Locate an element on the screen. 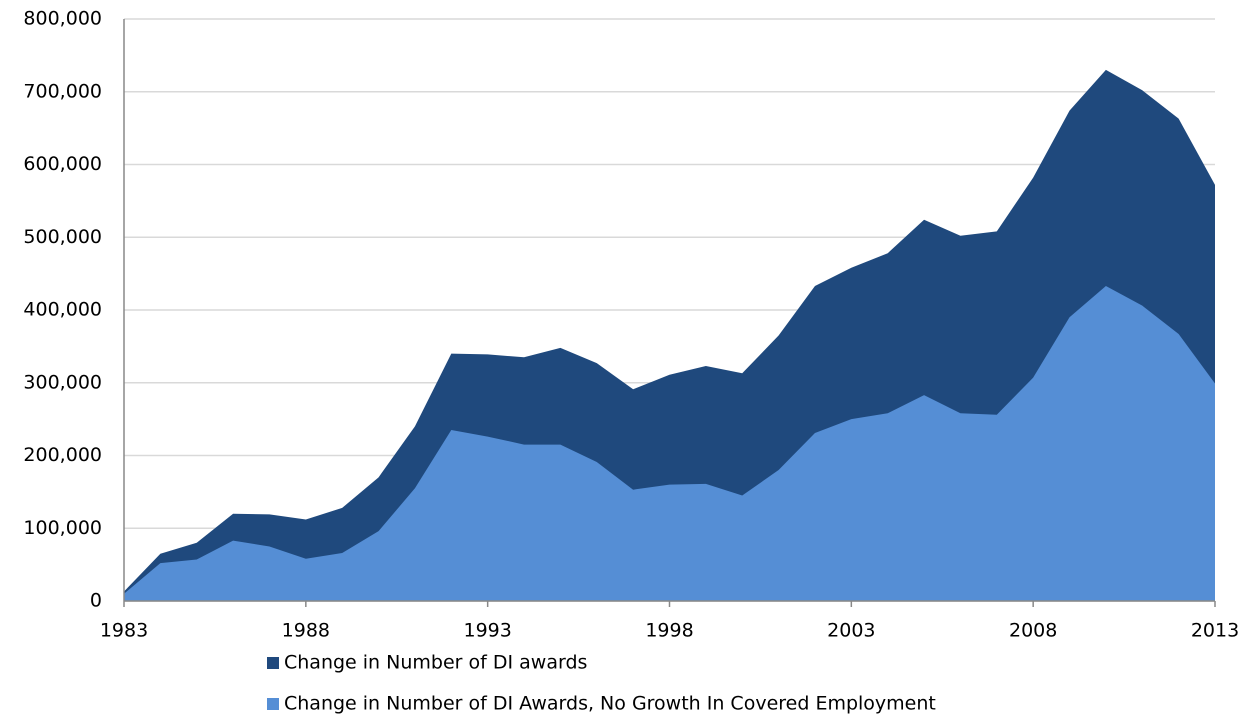  y-tick-label: 200,000 is located at coordinates (62, 455).